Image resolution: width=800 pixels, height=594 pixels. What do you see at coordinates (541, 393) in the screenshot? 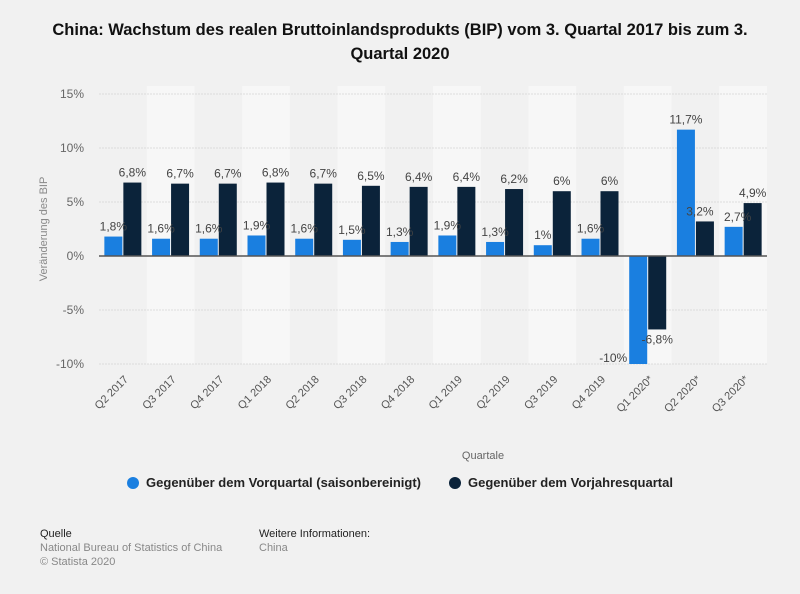
I see `x-tick-label: Q3 2019` at bounding box center [541, 393].